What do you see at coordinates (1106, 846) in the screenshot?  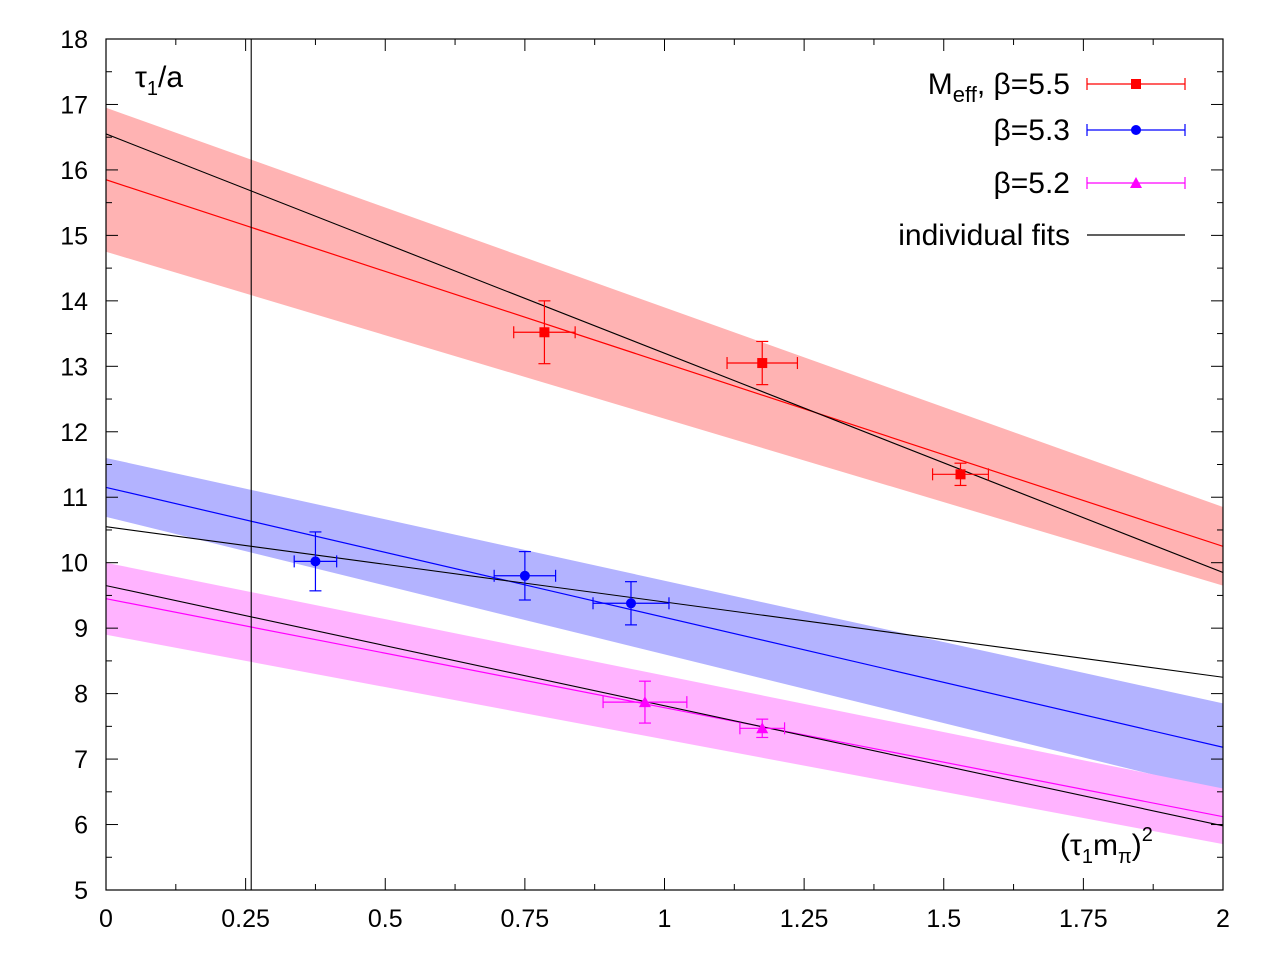 I see `x-axis-label: (τ1mπ)2` at bounding box center [1106, 846].